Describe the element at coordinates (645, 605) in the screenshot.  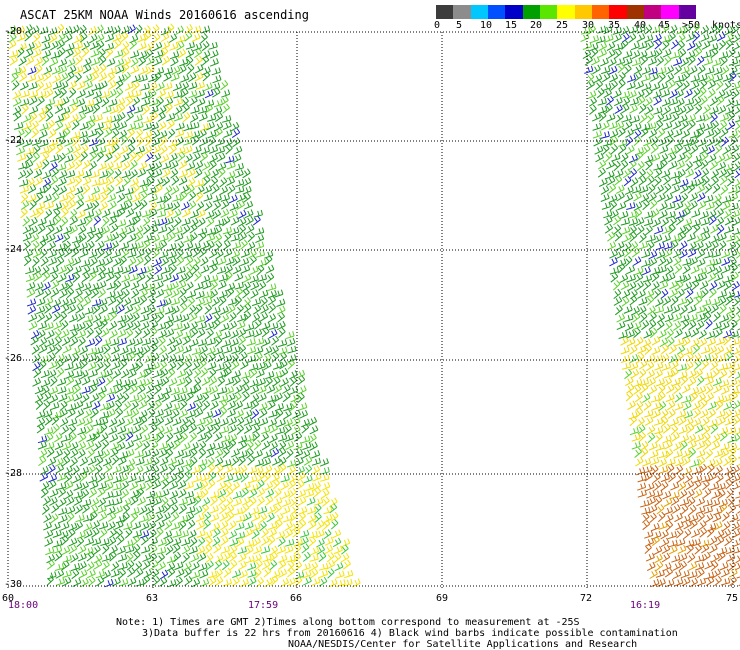
I see `pass-time-east: 16:19` at that location.